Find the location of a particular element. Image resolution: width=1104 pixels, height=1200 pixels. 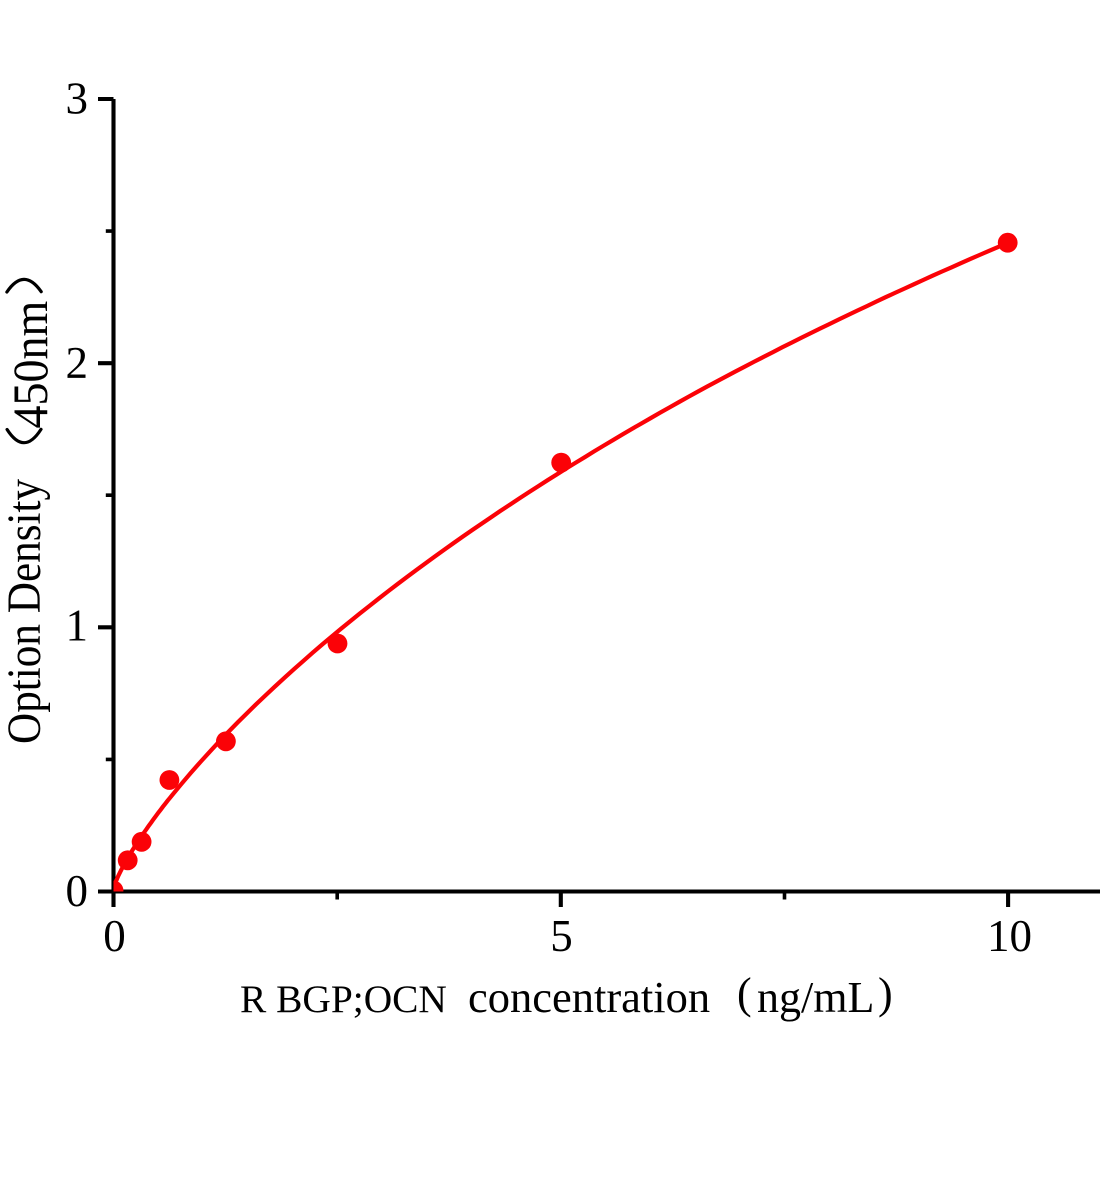

svg-text: ng/mL is located at coordinates (815, 997).